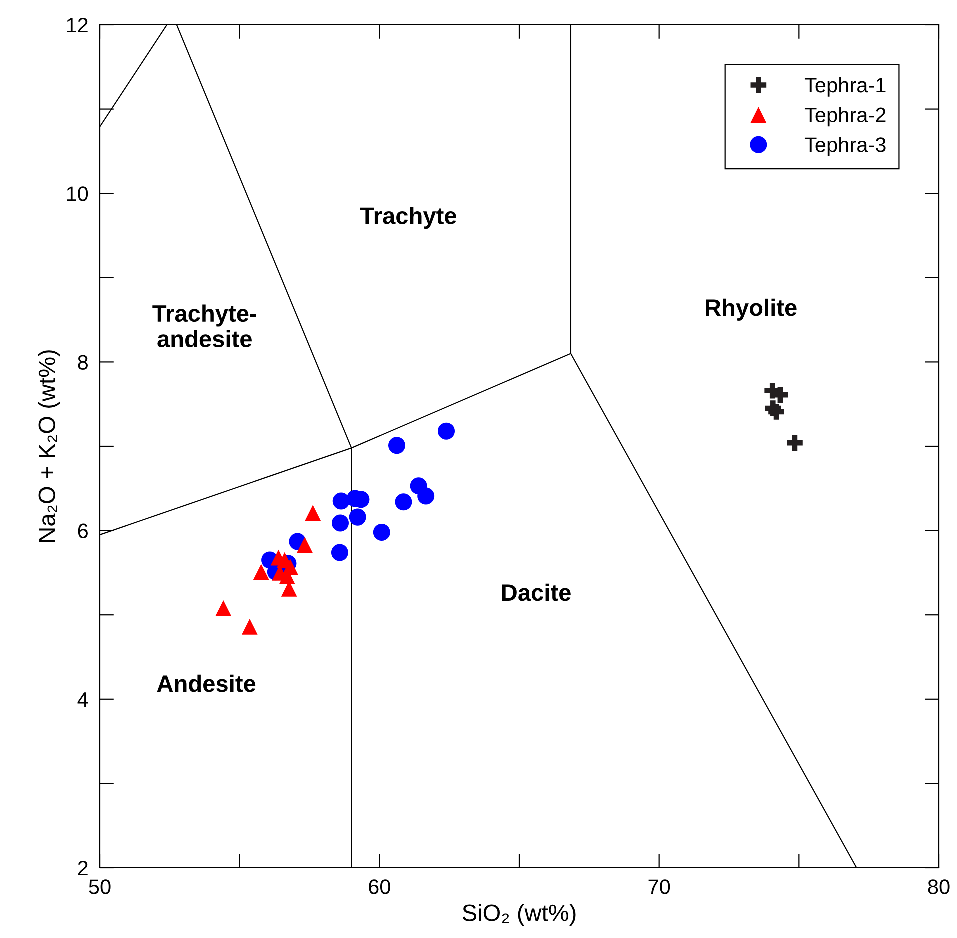  I want to click on y-tick-label: 8, so click(83, 362).